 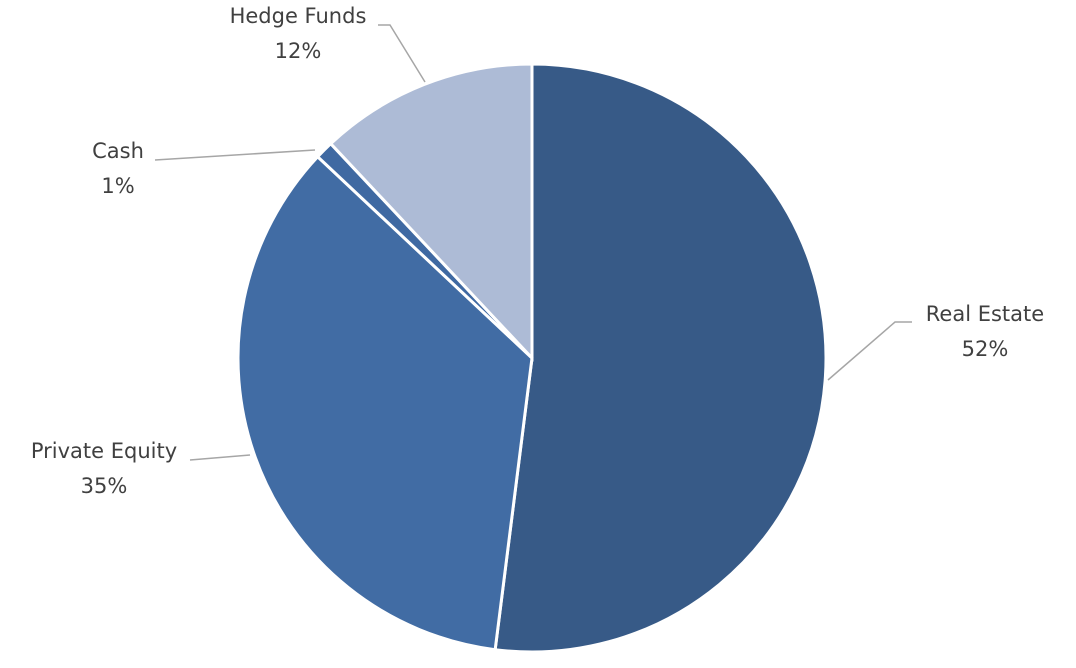 What do you see at coordinates (431, 212) in the screenshot?
I see `pie-slice` at bounding box center [431, 212].